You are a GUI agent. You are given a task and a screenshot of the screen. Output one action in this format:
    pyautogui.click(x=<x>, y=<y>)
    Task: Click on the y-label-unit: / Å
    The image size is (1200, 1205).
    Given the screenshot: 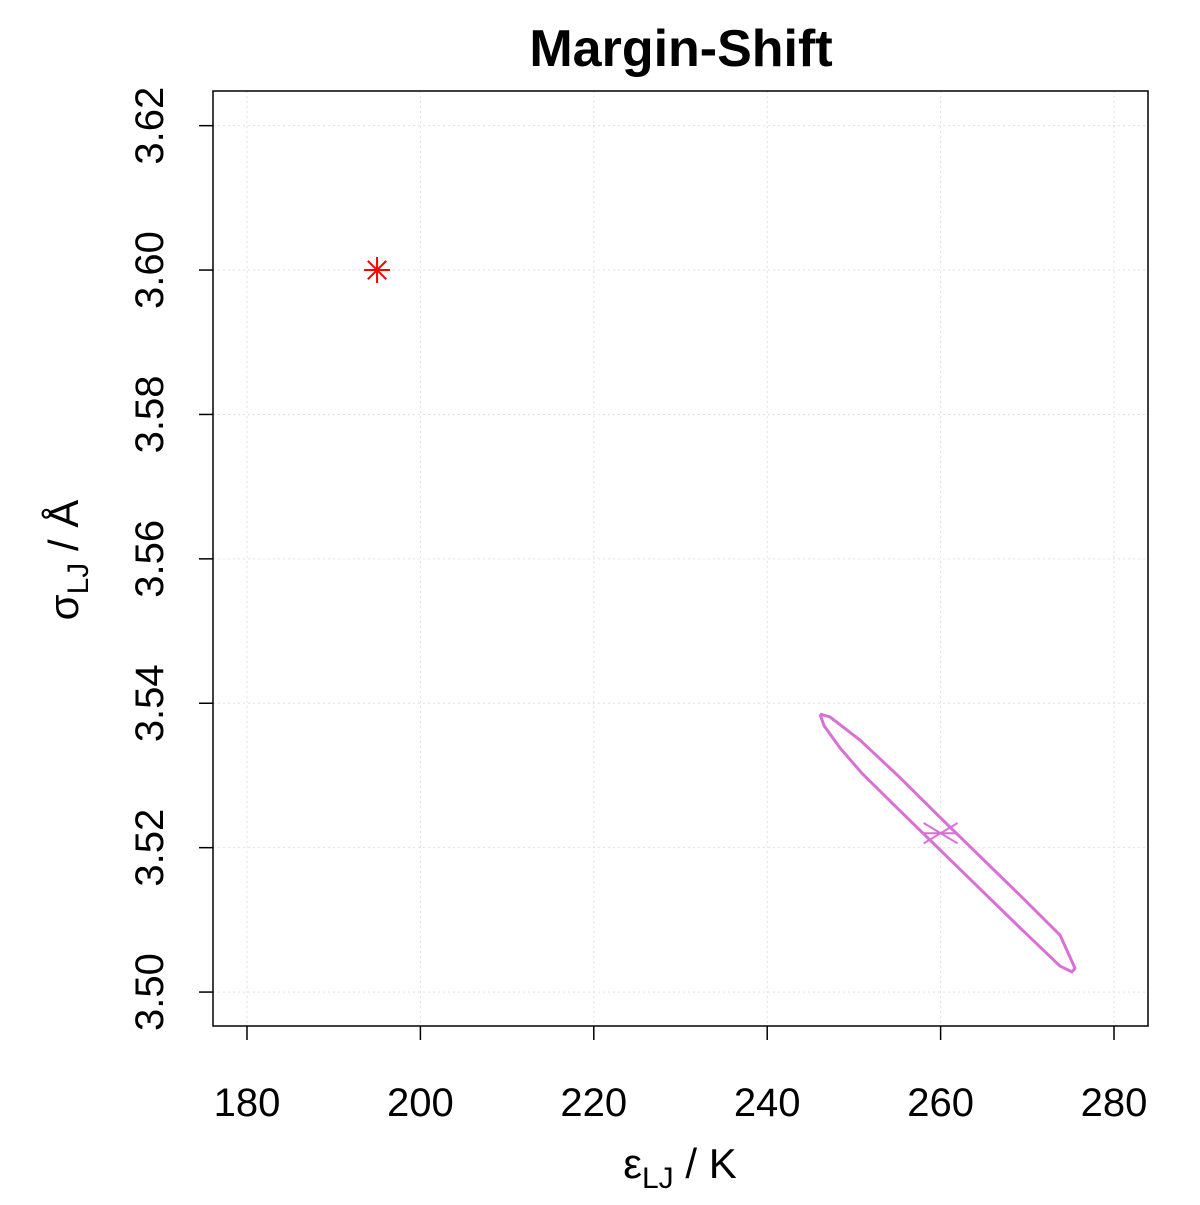 What is the action you would take?
    pyautogui.click(x=63, y=531)
    